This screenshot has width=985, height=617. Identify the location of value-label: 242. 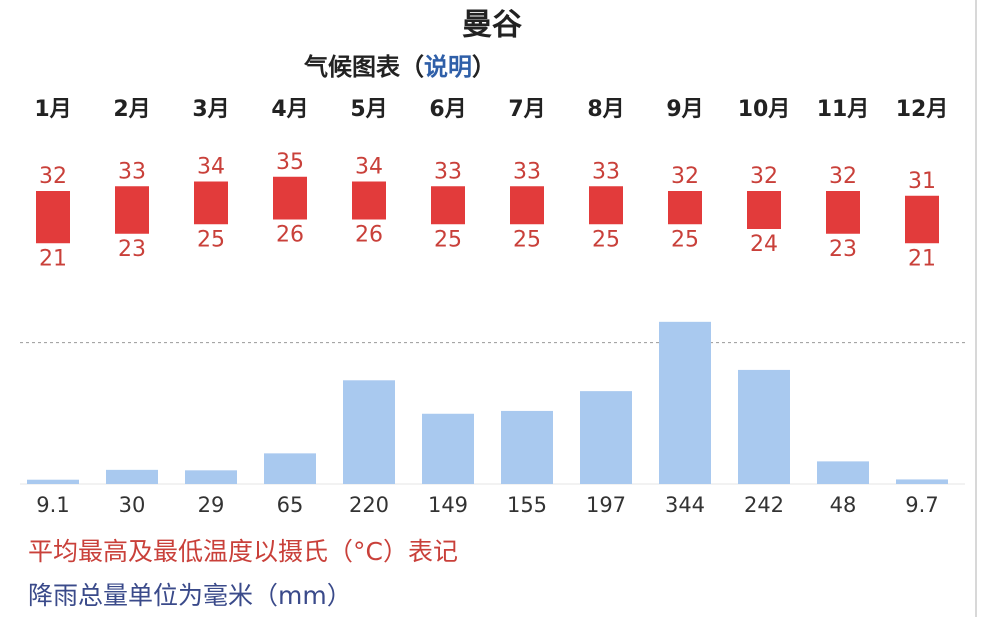
(764, 505).